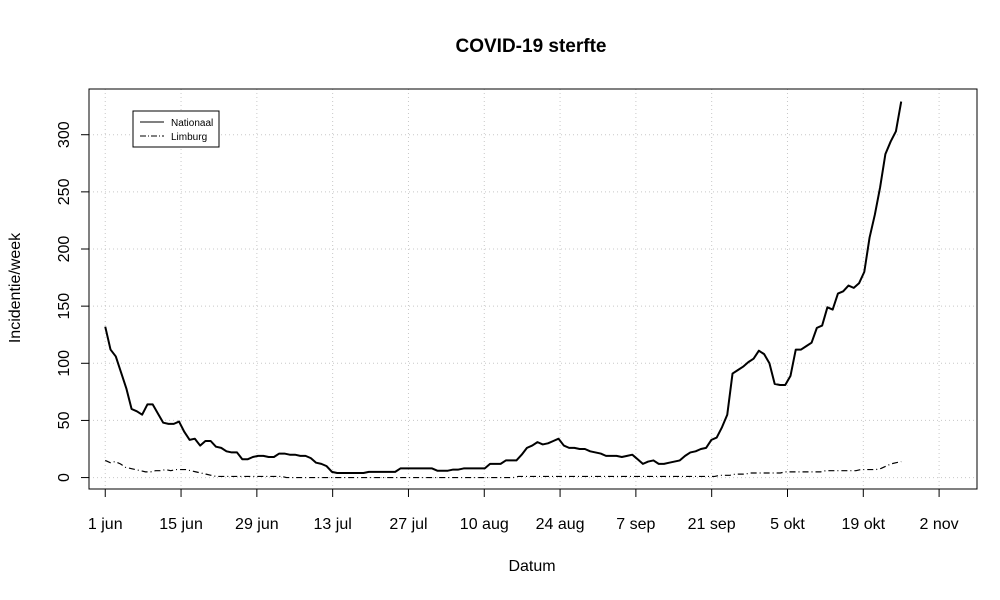  I want to click on x-tick-label: 13 jul, so click(333, 524).